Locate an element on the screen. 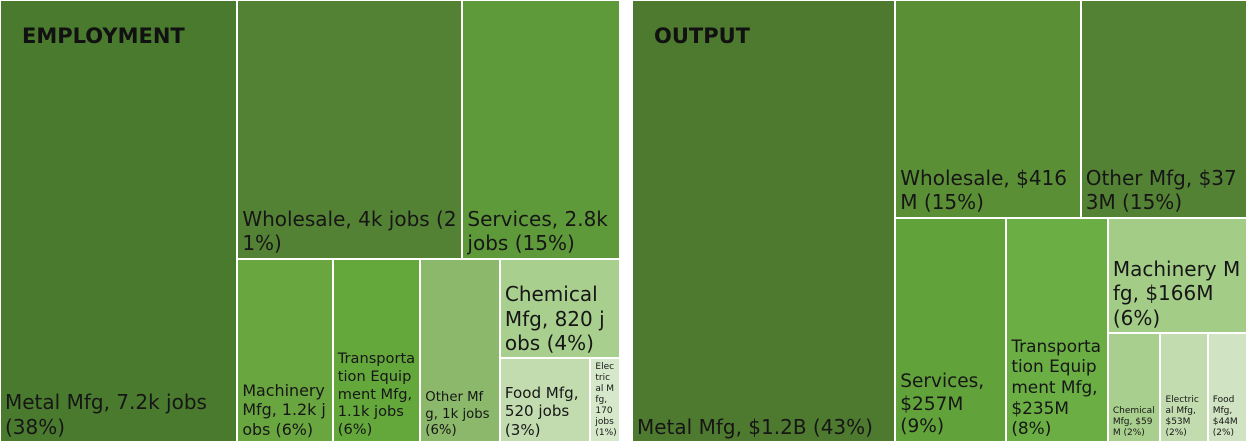 This screenshot has height=442, width=1247. cell-label: Chemical Mfg, 820 jobs (4%) is located at coordinates (560, 318).